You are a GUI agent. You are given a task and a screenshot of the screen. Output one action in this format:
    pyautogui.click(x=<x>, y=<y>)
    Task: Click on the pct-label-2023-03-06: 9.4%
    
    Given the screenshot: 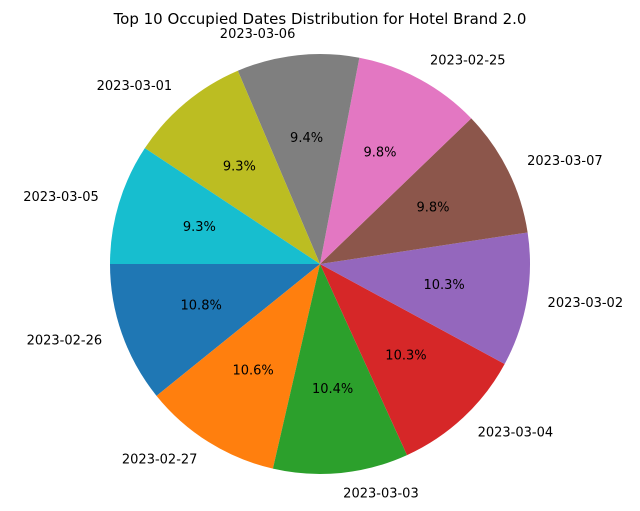 What is the action you would take?
    pyautogui.click(x=306, y=138)
    